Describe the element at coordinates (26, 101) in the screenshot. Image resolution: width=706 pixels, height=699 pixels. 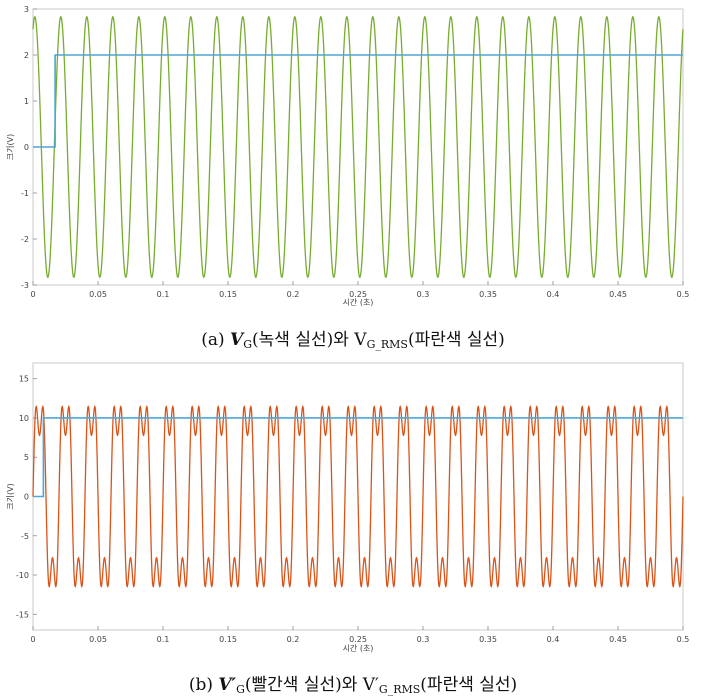
I see `plot-a-ytick-label: 1` at that location.